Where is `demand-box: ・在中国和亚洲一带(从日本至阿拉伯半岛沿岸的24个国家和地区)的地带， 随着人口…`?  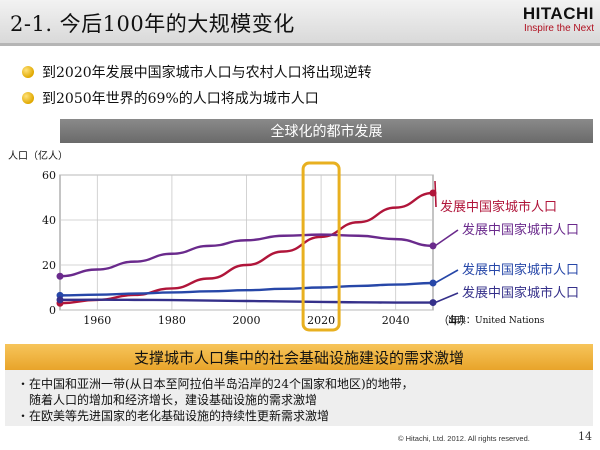
demand-box: ・在中国和亚洲一带(从日本至阿拉伯半岛沿岸的24个国家和地区)的地带， 随着人口… is located at coordinates (299, 398).